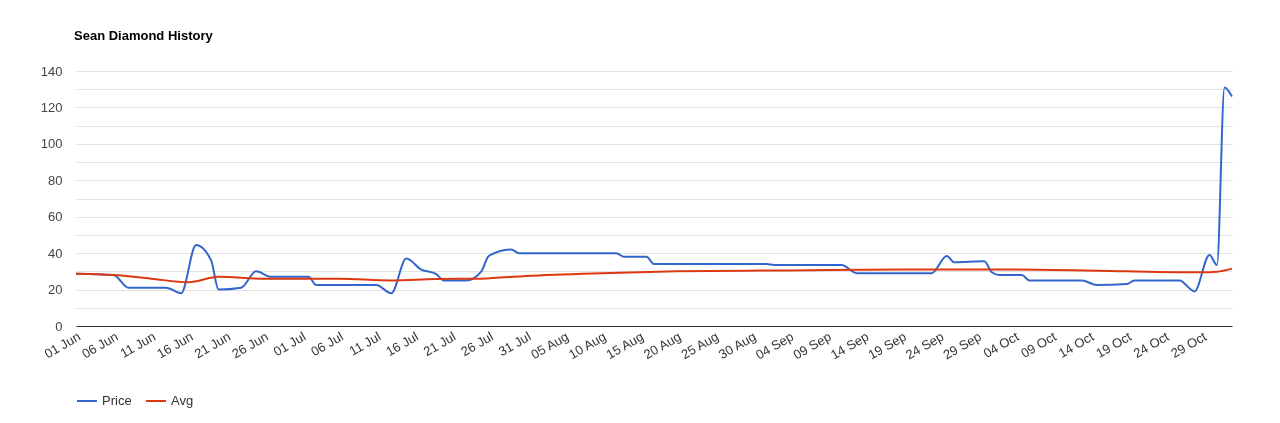 The image size is (1280, 423). Describe the element at coordinates (402, 344) in the screenshot. I see `x-tick-label: 16 Jul` at that location.